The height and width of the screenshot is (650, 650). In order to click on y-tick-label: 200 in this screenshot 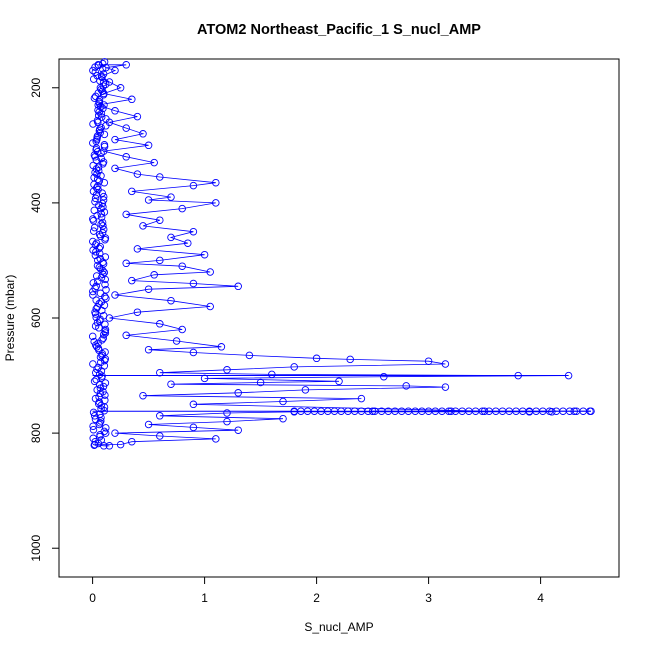, I will do `click(36, 87)`.